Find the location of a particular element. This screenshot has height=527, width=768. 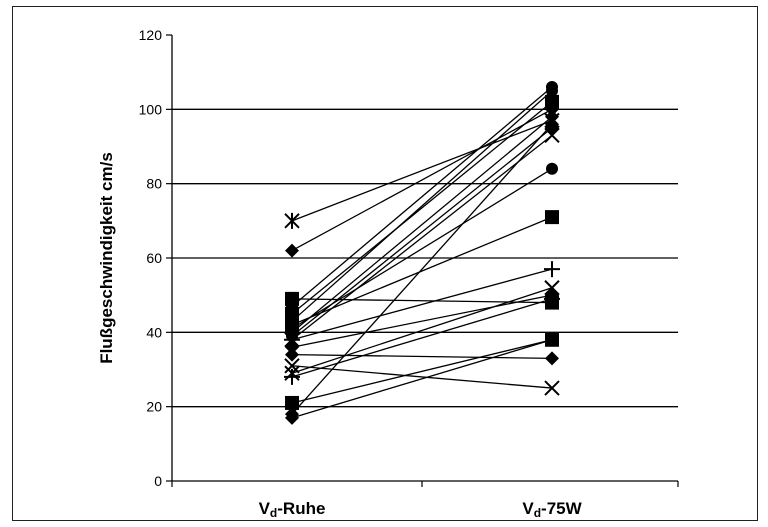

x-category-label: Vd-75W is located at coordinates (552, 509).